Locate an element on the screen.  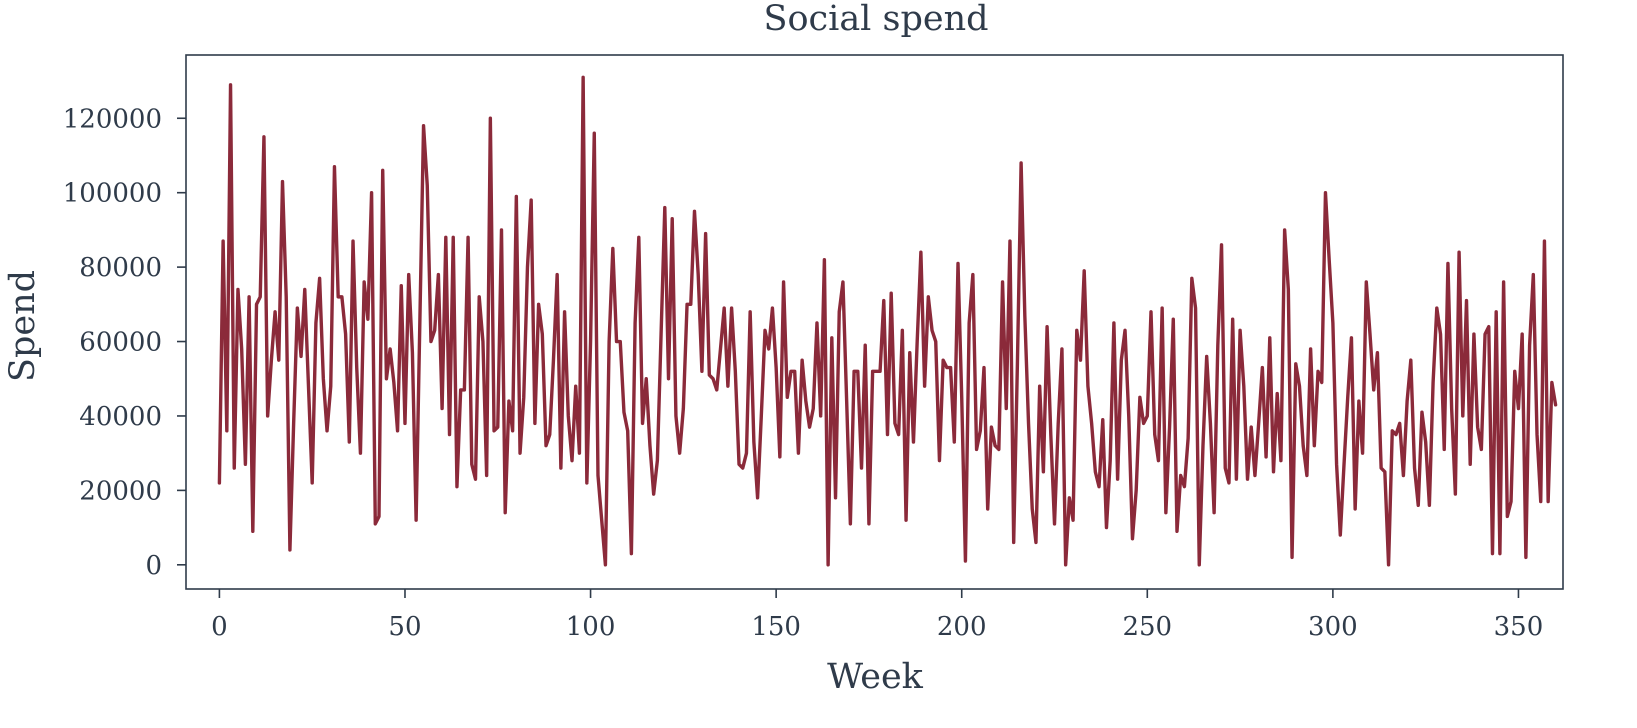
x-tick-label: 100 is located at coordinates (591, 627).